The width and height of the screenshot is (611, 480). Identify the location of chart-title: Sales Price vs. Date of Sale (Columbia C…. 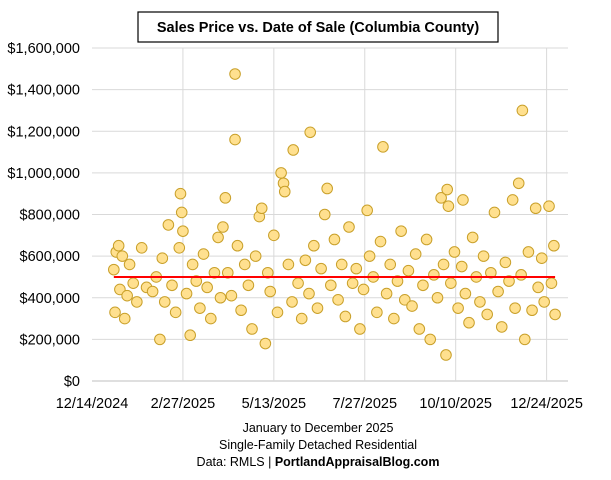
(318, 28).